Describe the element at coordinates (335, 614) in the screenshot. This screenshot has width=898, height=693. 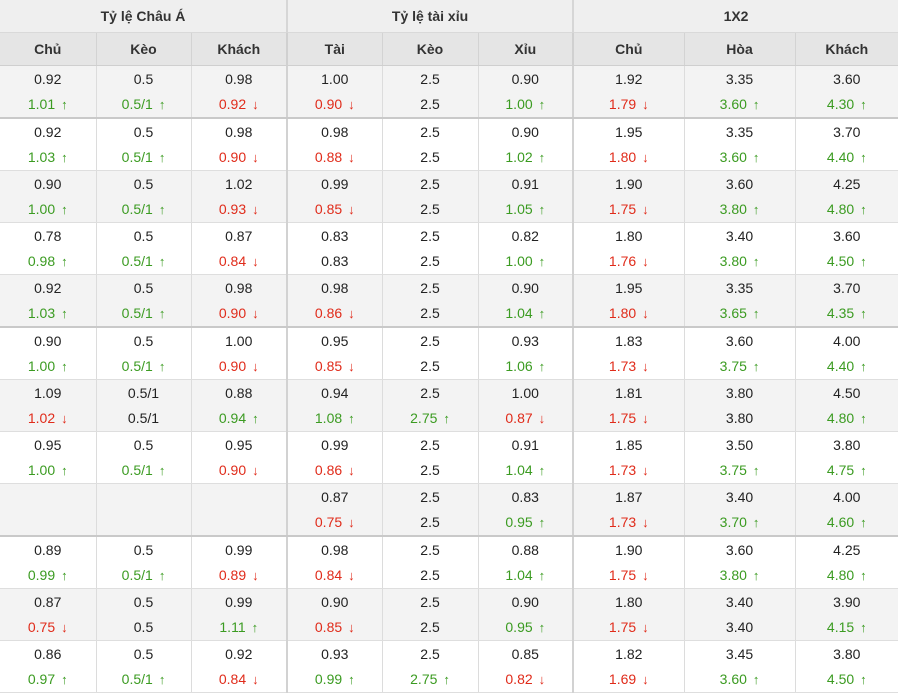
I see `odds-cell: 0.90 0.85 ↓` at that location.